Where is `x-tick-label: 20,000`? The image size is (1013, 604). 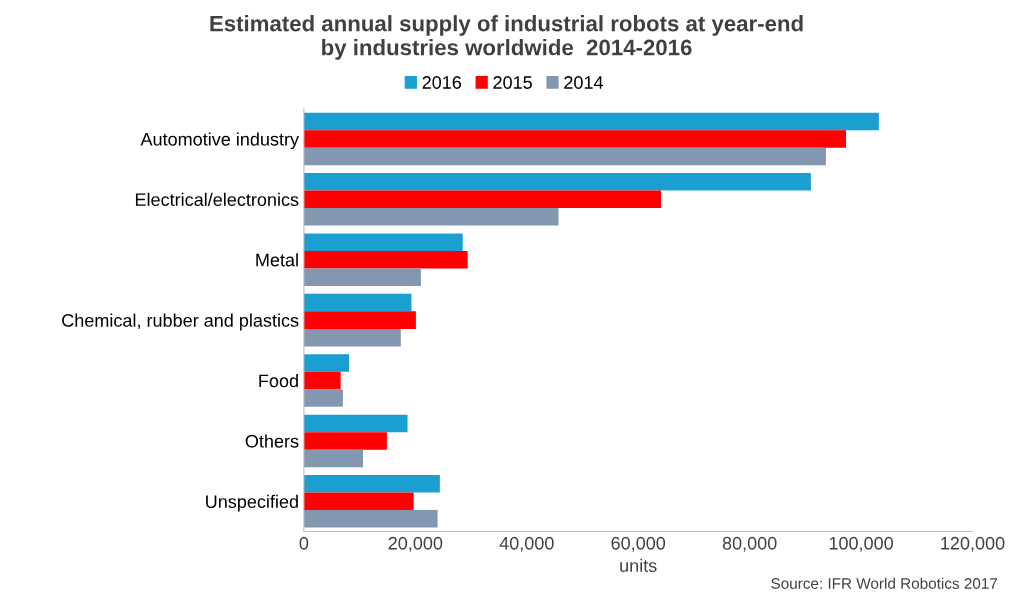 x-tick-label: 20,000 is located at coordinates (415, 544).